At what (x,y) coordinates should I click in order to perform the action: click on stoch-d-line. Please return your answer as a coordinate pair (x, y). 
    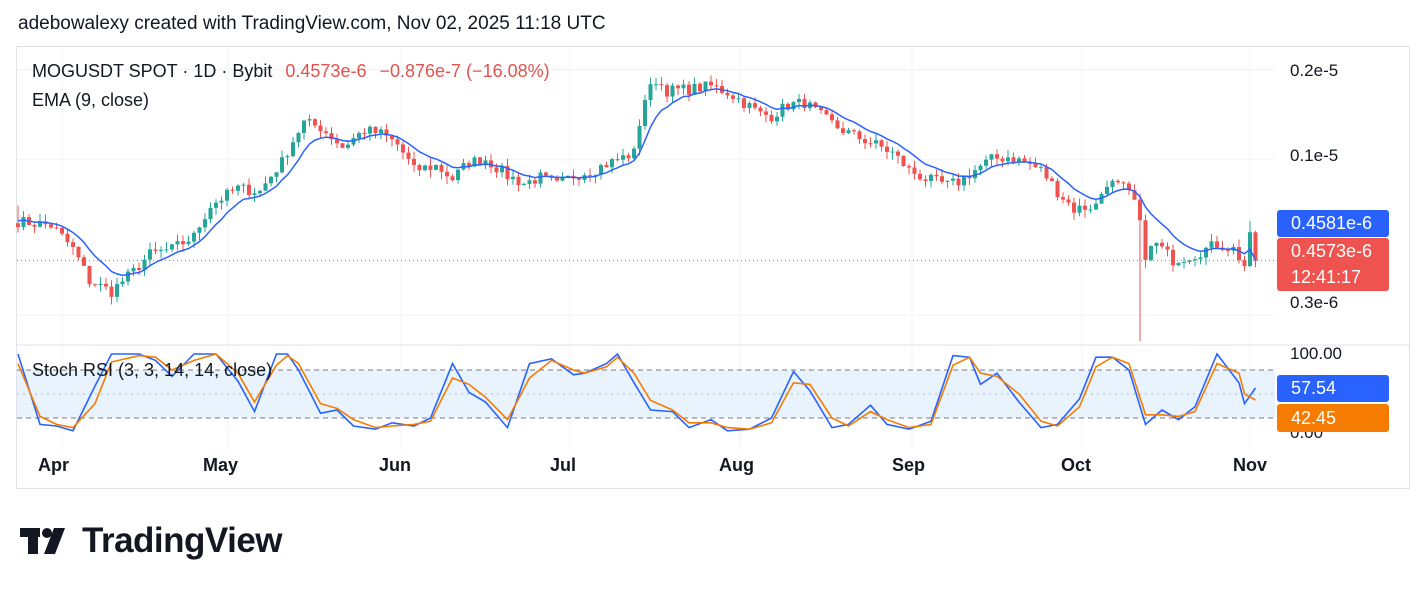
    Looking at the image, I should click on (636, 392).